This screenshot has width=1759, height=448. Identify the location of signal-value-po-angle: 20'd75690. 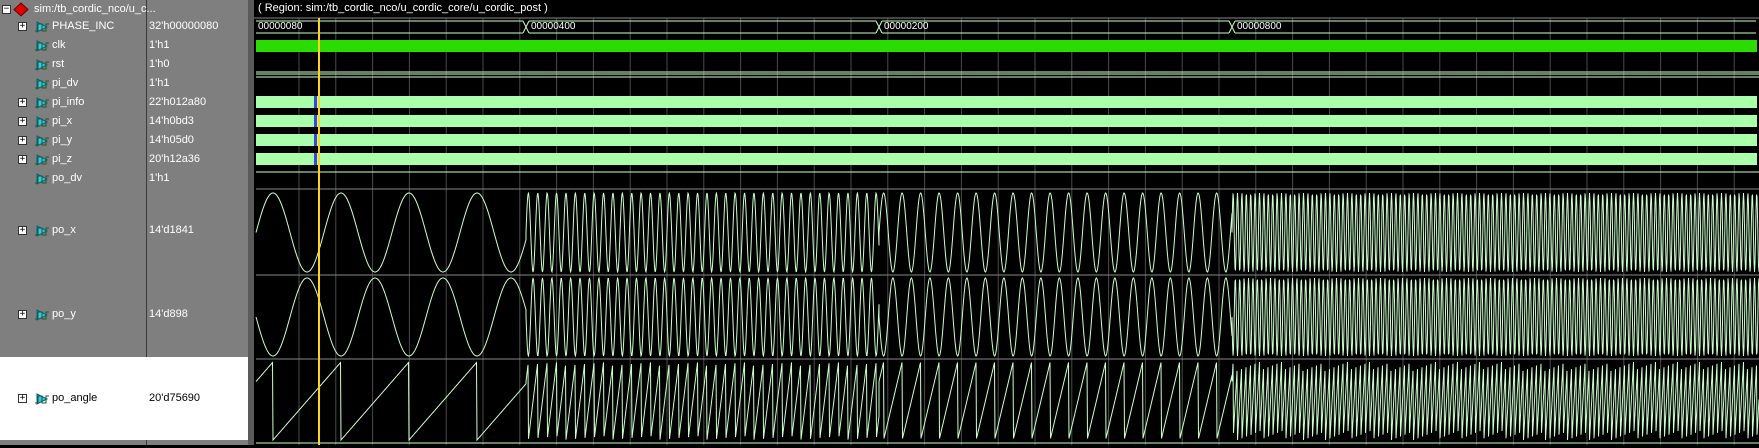
(175, 398).